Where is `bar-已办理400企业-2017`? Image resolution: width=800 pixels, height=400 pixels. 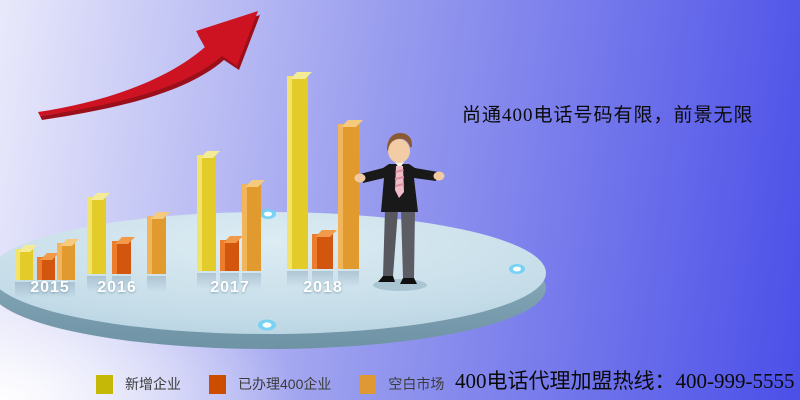
bar-已办理400企业-2017 is located at coordinates (231, 253).